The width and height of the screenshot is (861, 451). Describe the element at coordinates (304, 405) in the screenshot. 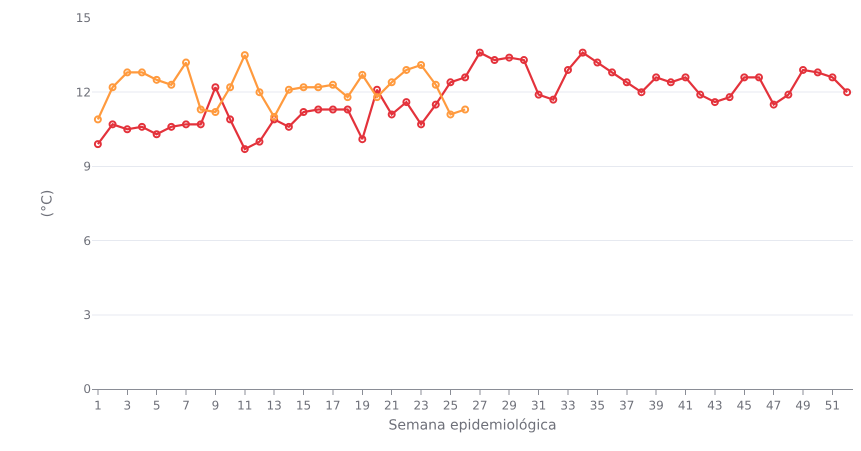

I see `x-tick-label: 15` at that location.